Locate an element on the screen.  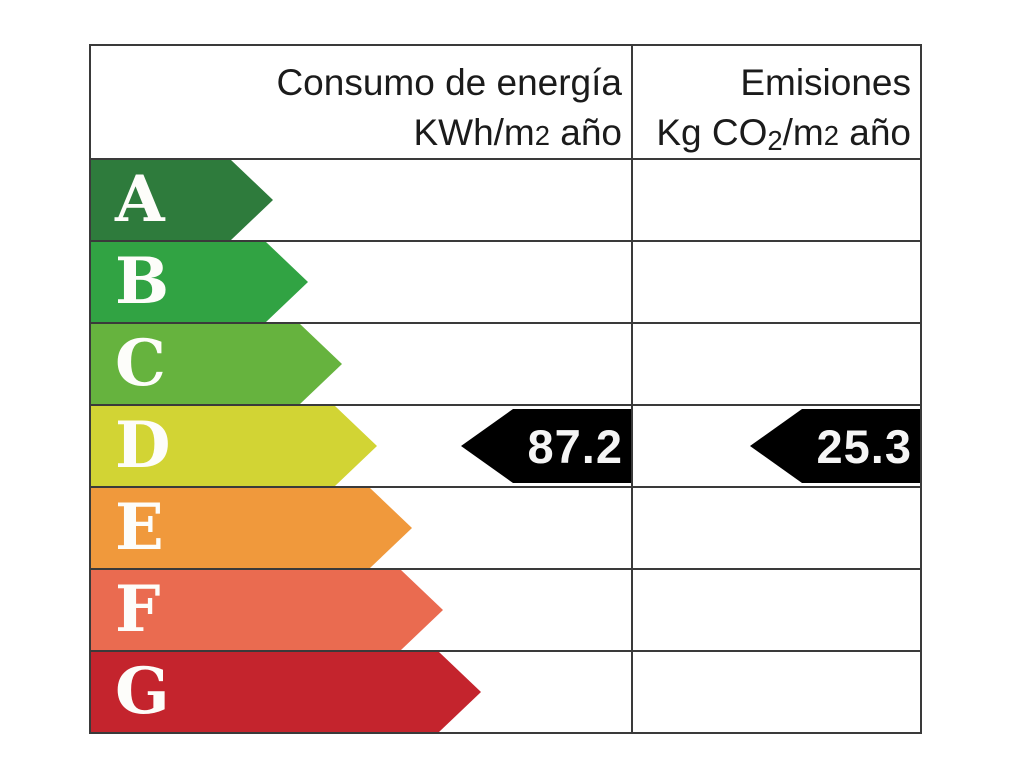
consumo-value-pointer: 87.2 is located at coordinates (546, 446).